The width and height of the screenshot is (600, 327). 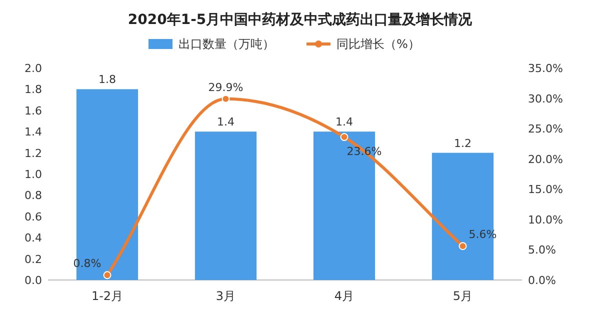 I want to click on data-label: 1.2, so click(x=463, y=143).